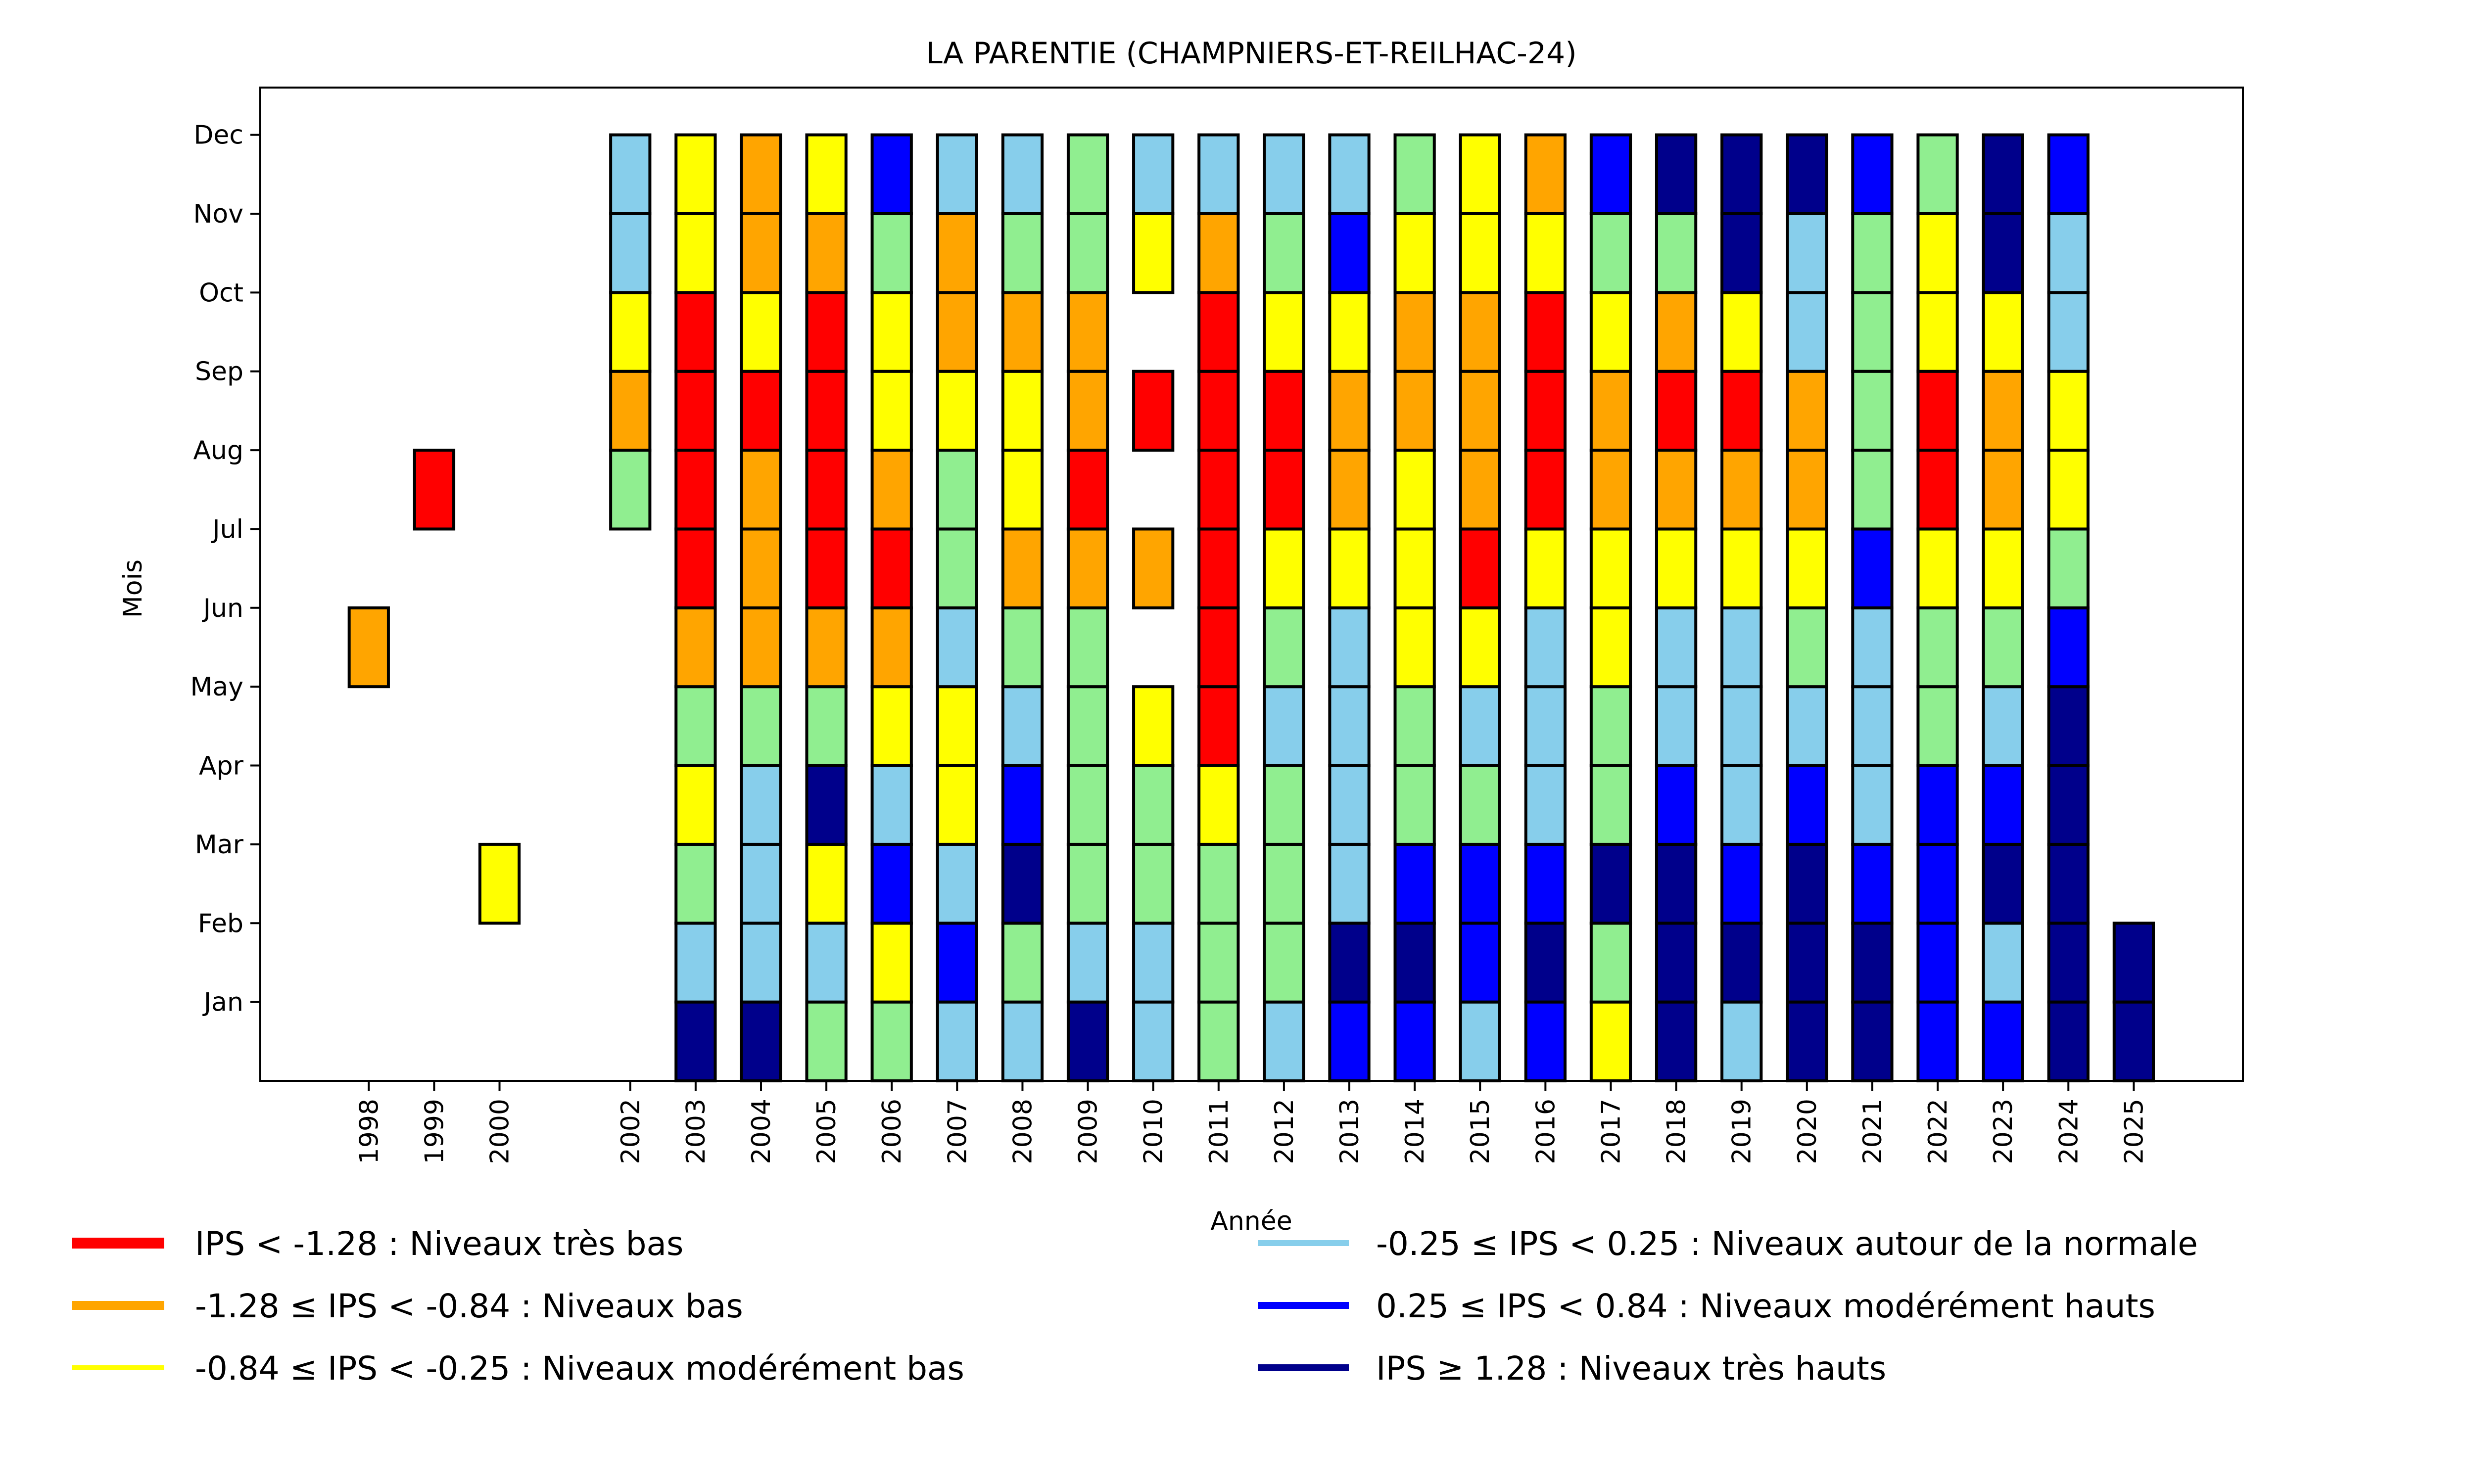  What do you see at coordinates (1742, 174) in the screenshot?
I see `cell-2019-dec` at bounding box center [1742, 174].